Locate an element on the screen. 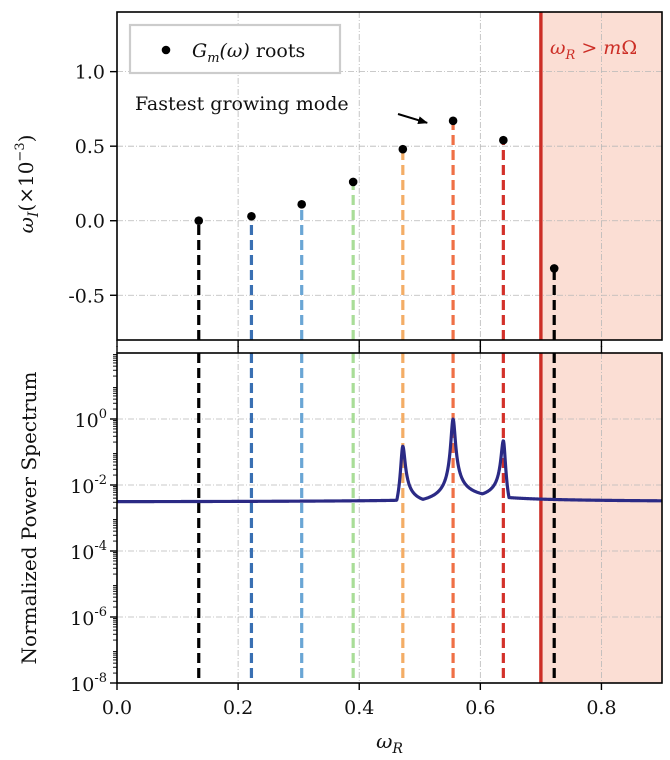 The width and height of the screenshot is (670, 760). top-unstable-region is located at coordinates (601, 176).